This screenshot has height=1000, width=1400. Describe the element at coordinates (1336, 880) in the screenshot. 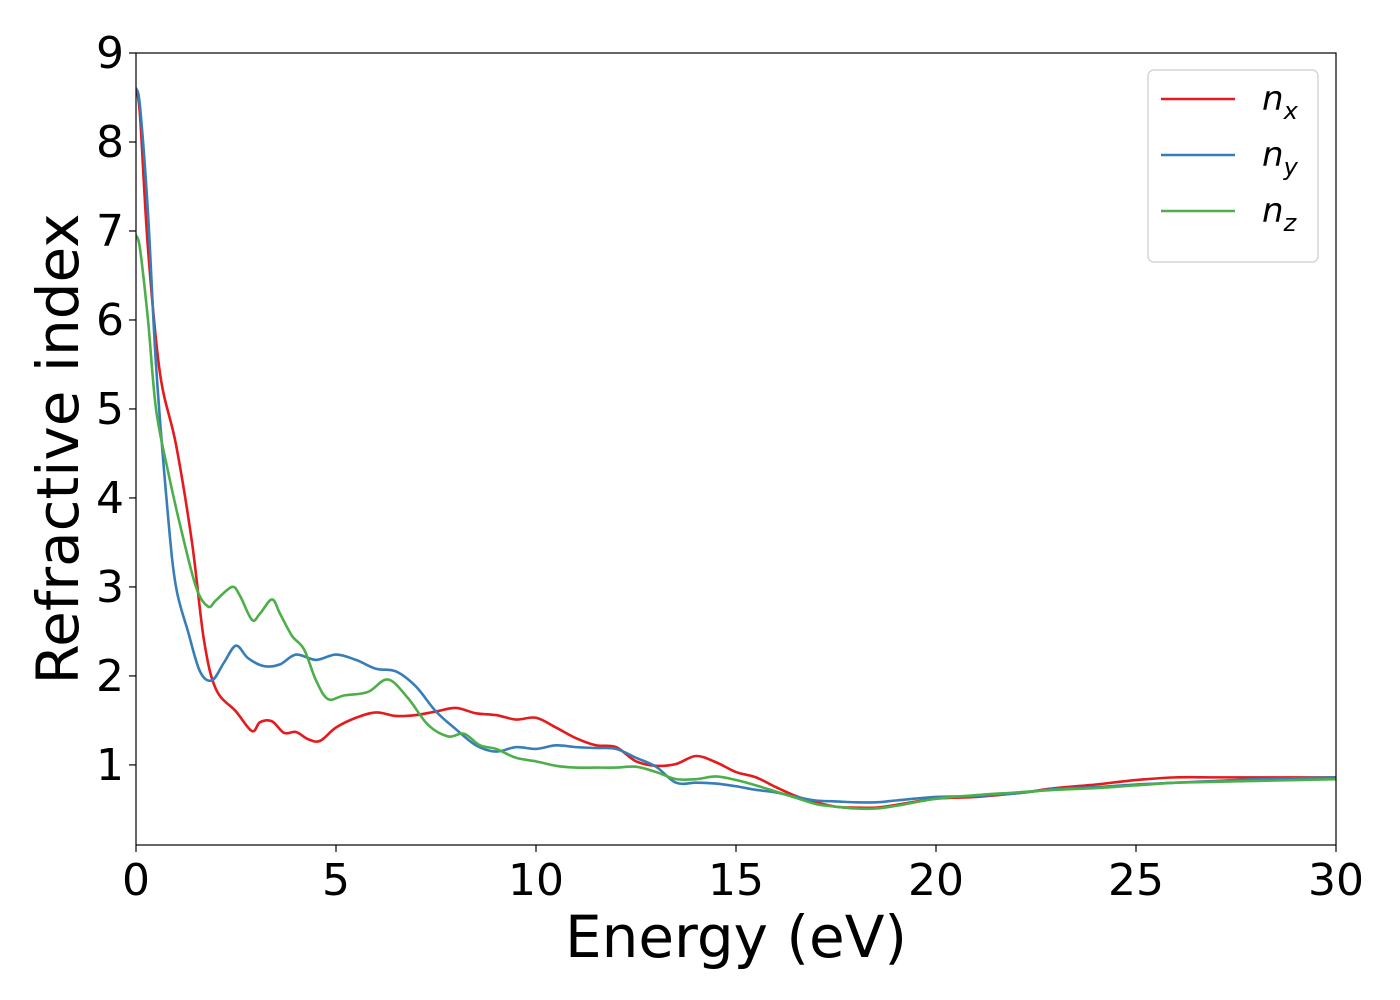

I see `x-tick-label: 30` at that location.